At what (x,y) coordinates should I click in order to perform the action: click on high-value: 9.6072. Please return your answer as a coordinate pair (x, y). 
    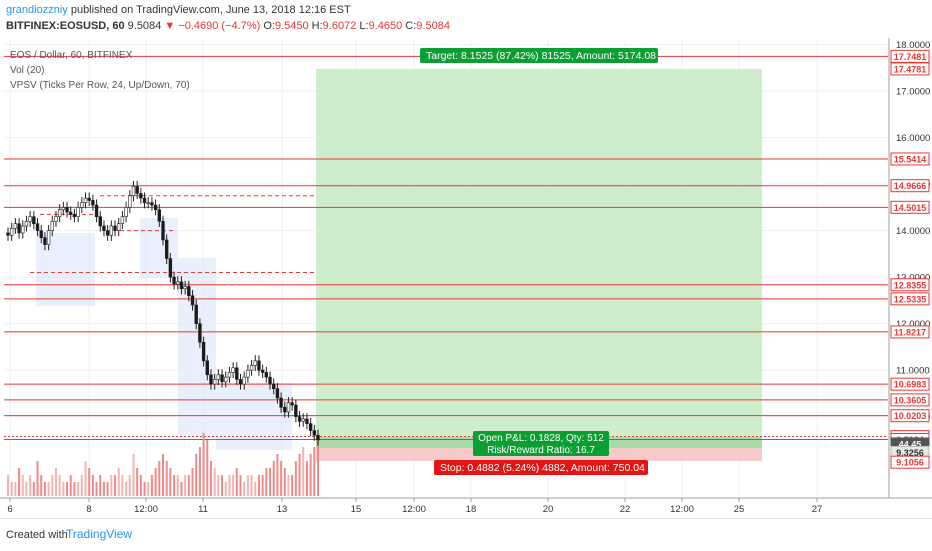
    Looking at the image, I should click on (339, 26).